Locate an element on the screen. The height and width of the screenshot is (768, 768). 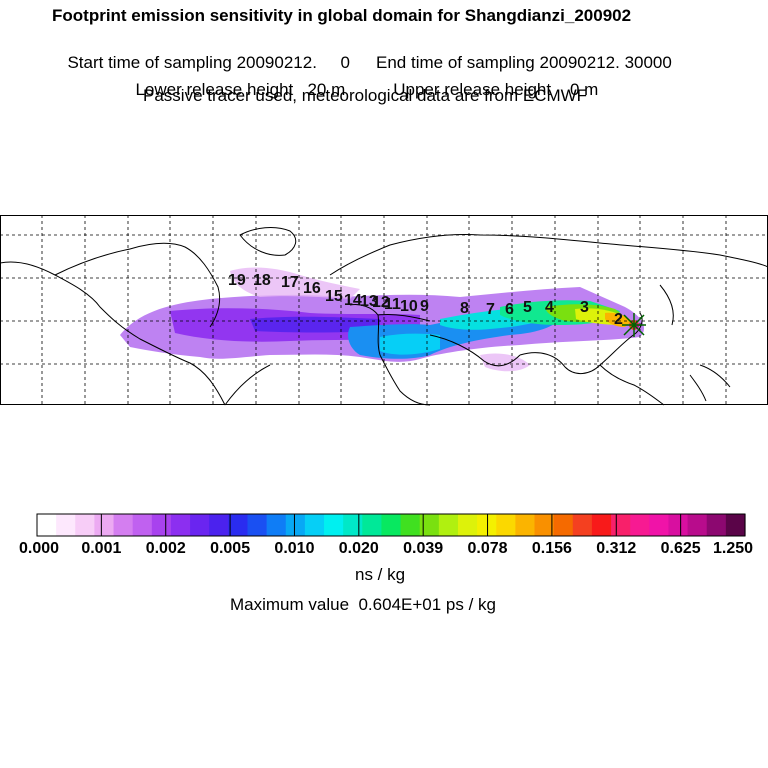
trajectory-label-12: 12 is located at coordinates (381, 302).